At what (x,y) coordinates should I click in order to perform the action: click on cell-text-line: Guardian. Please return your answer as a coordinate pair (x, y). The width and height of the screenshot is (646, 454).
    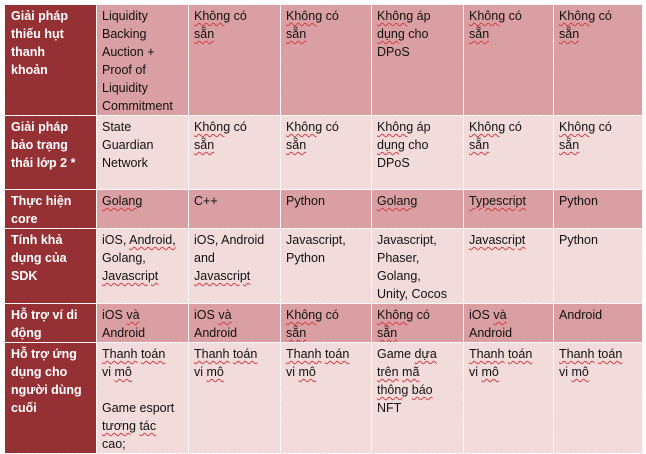
    Looking at the image, I should click on (128, 145).